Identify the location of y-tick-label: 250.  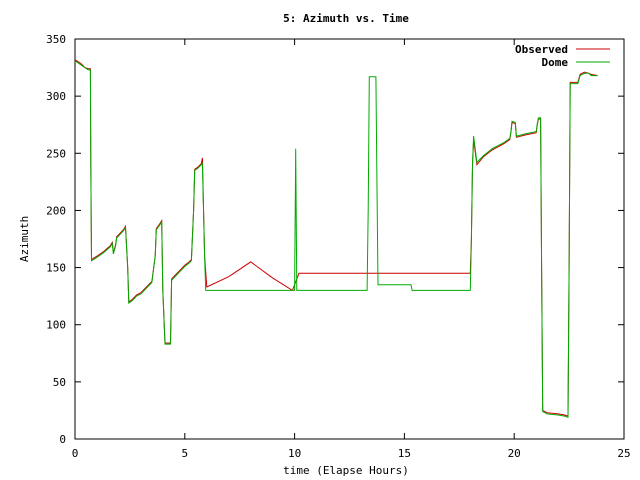
(56, 153).